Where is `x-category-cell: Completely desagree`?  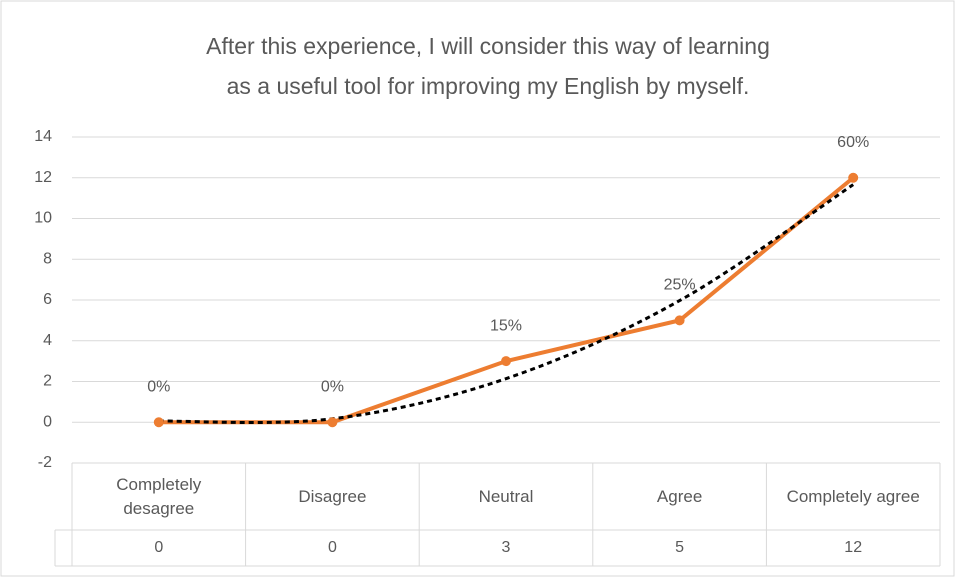 x-category-cell: Completely desagree is located at coordinates (159, 496).